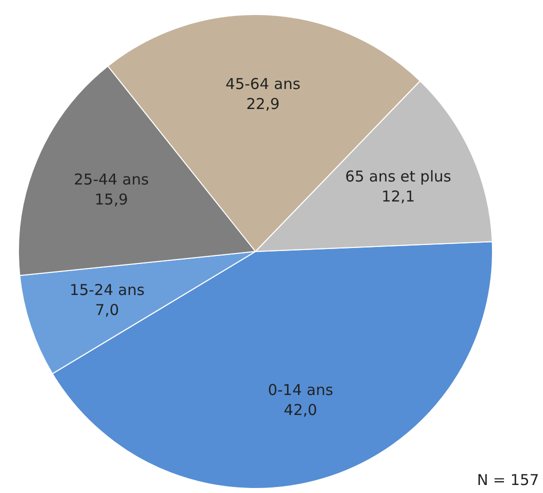 This screenshot has height=493, width=543. What do you see at coordinates (398, 196) in the screenshot?
I see `data-label: 12,1` at bounding box center [398, 196].